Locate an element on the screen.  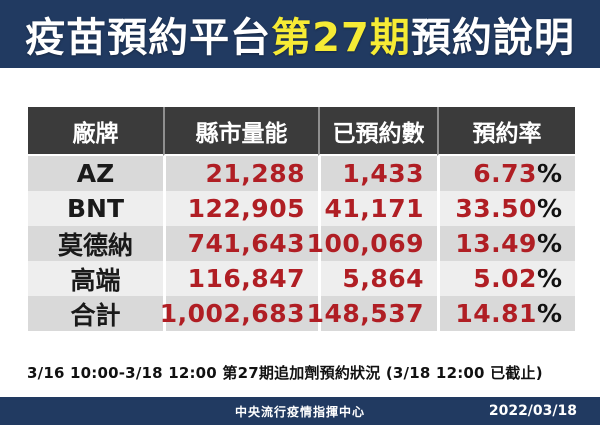
table-row-az: AZ 21,288 1,433 6.73% is located at coordinates (301, 173).